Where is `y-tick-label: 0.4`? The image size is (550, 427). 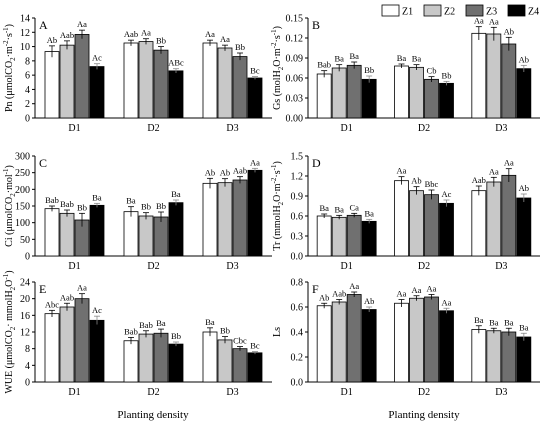
y-tick-label: 0.4 is located at coordinates (297, 333).